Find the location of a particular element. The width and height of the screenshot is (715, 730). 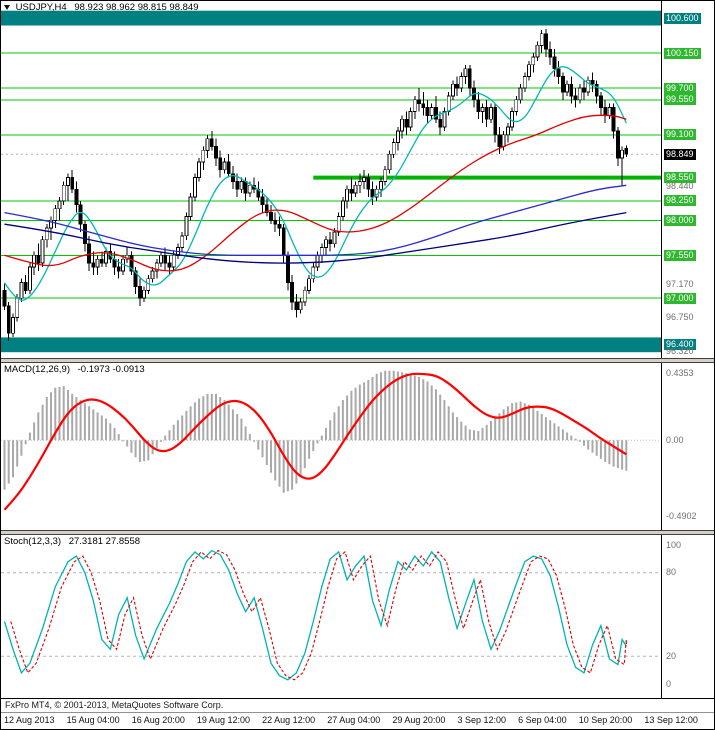

stoch-scale-label: 0 is located at coordinates (669, 684).